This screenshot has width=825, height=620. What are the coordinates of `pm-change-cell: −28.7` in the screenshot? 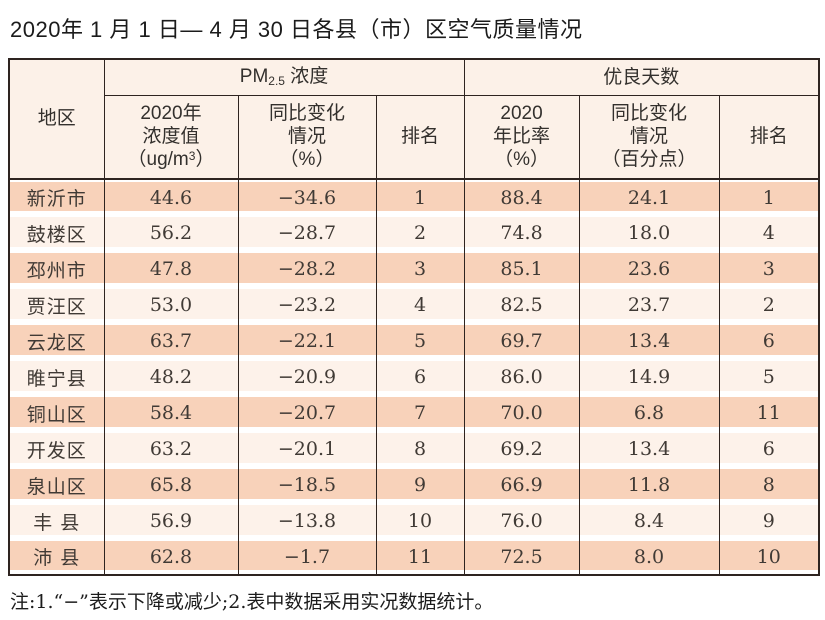 It's located at (307, 233).